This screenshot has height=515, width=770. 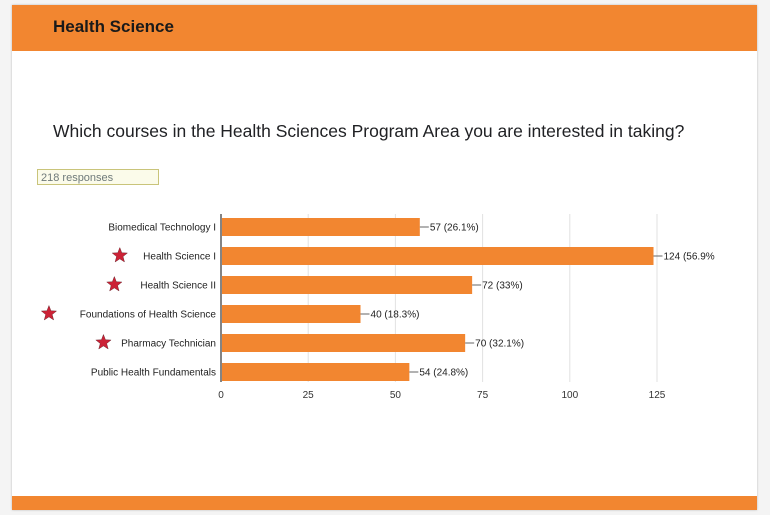 I want to click on x-tick-label: 50, so click(x=396, y=395).